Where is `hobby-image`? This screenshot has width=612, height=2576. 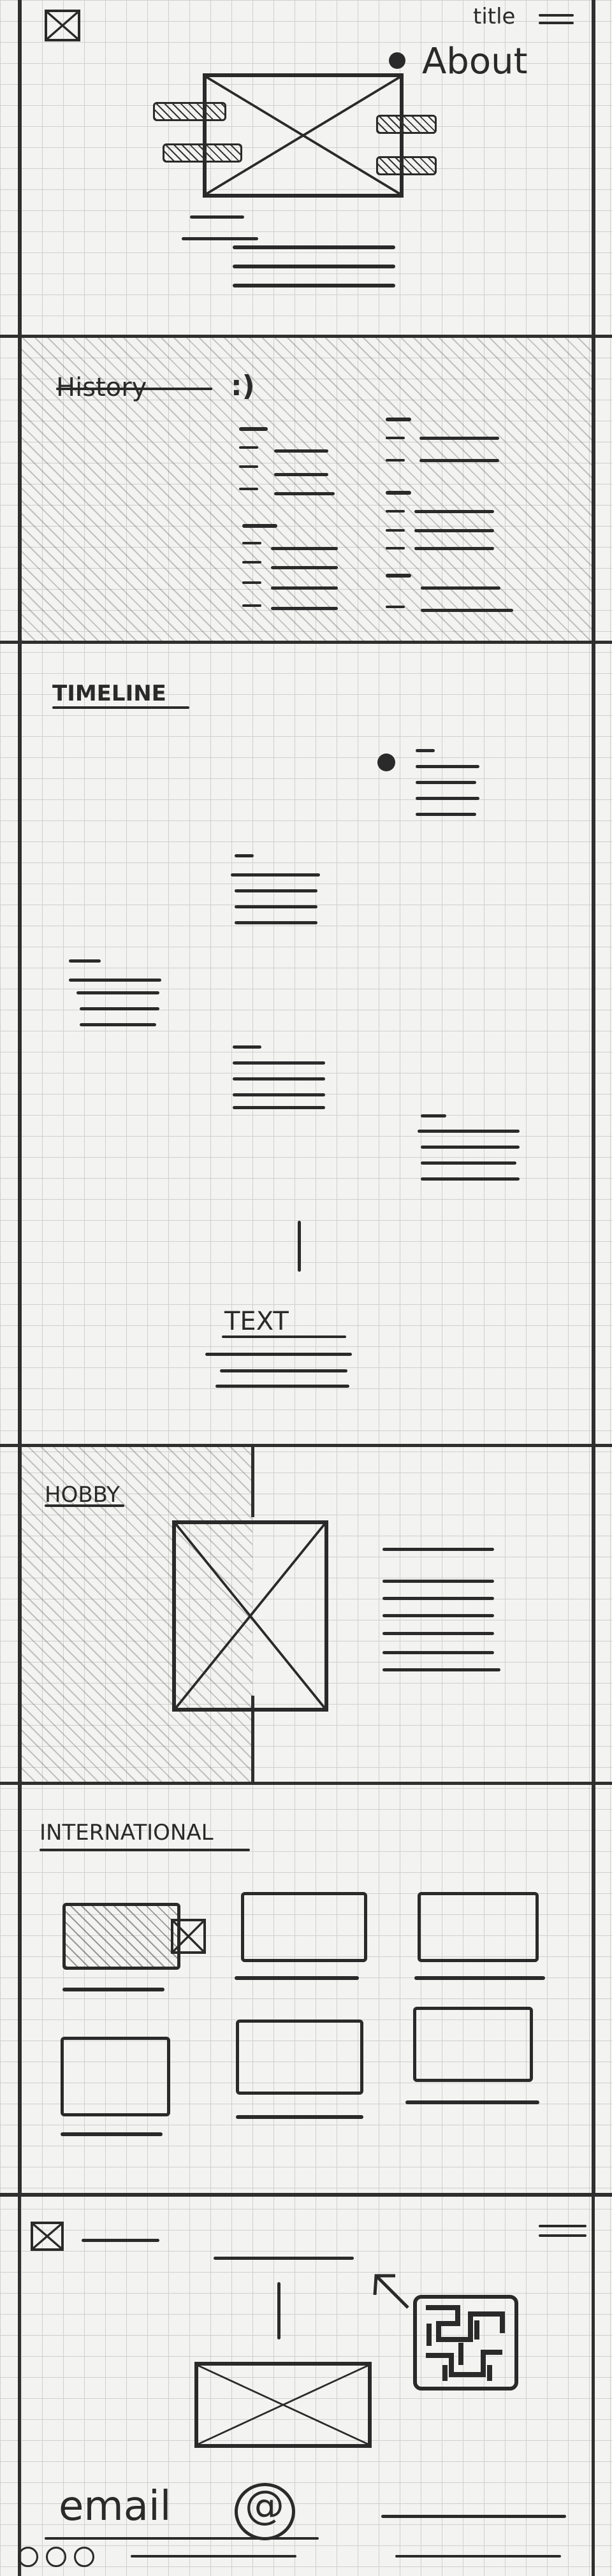
hobby-image is located at coordinates (250, 1616).